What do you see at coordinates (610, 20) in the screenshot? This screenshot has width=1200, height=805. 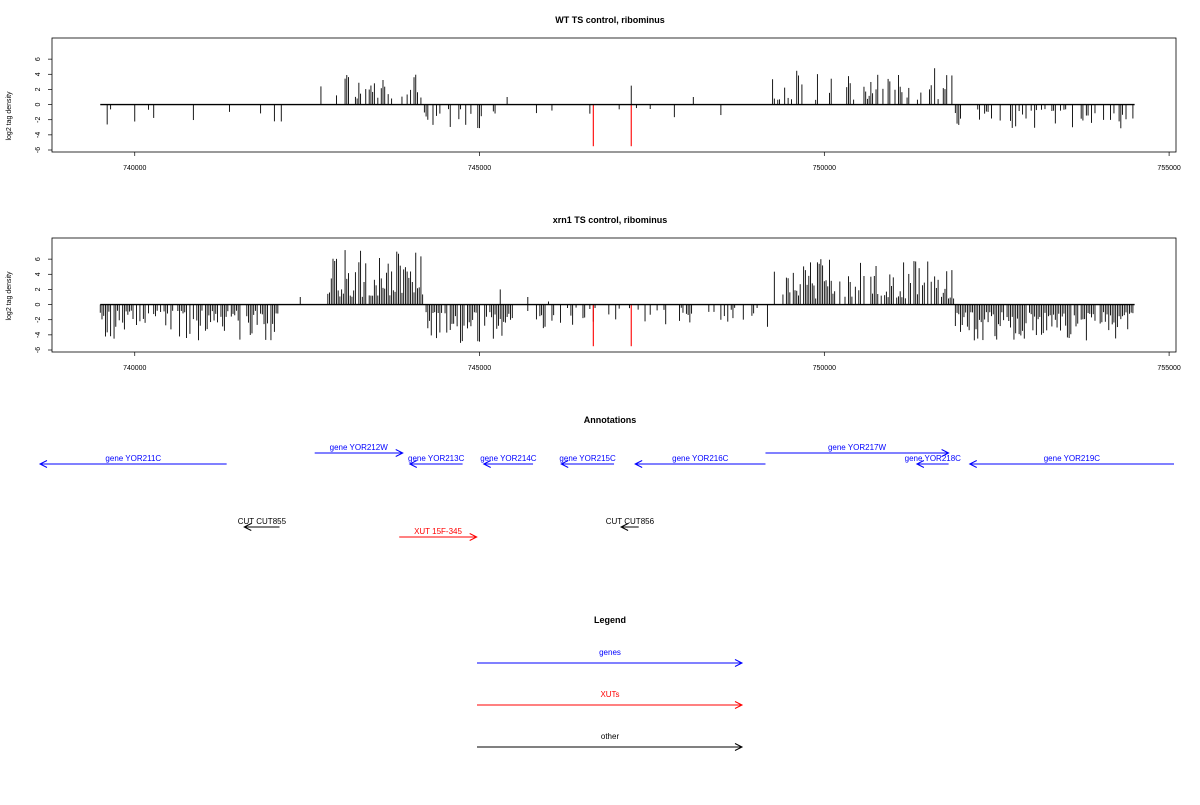 I see `panel-title: WT TS control, ribominus` at bounding box center [610, 20].